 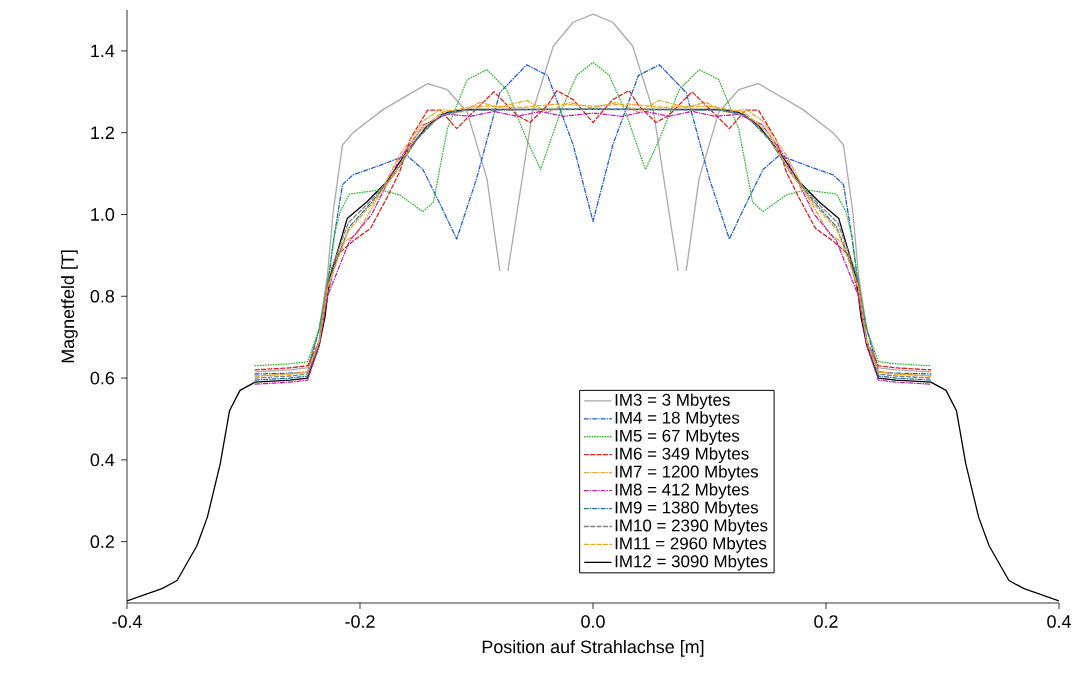 I want to click on x-tick-label: 0.0, so click(x=593, y=621).